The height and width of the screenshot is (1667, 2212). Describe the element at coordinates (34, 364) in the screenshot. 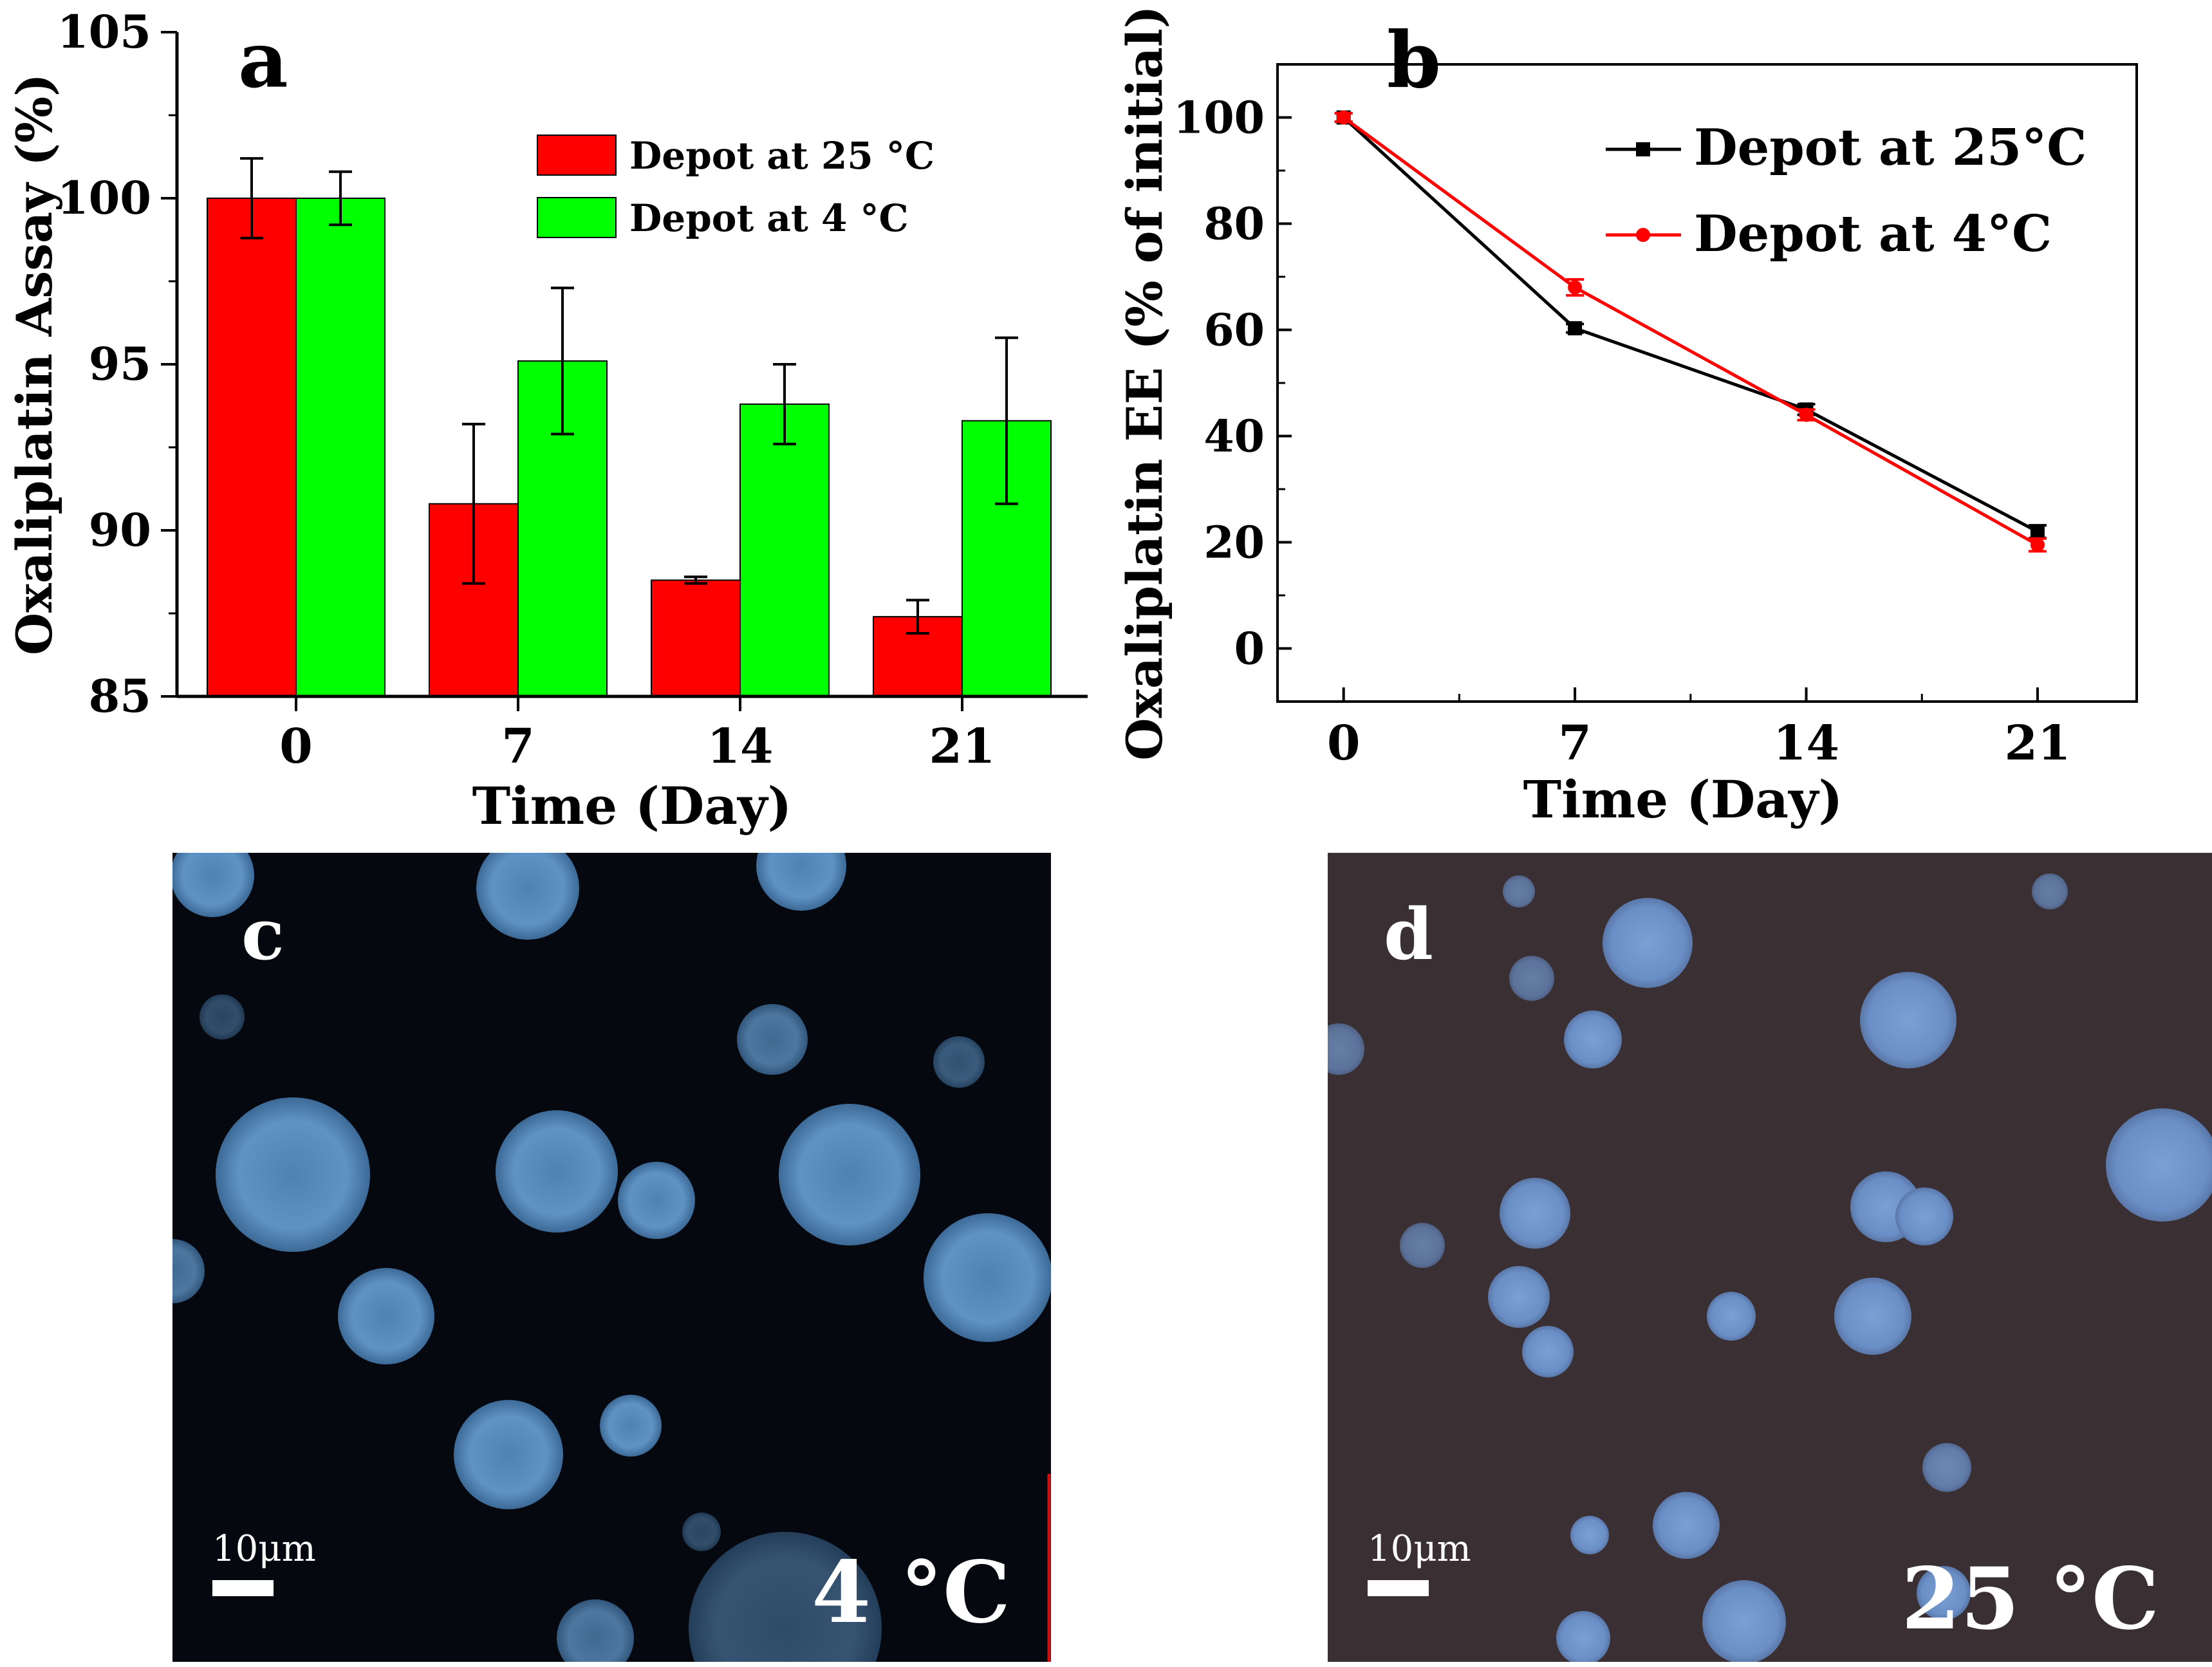

I see `panel-a-y-axis-label: Oxaliplatin Assay (%)` at that location.